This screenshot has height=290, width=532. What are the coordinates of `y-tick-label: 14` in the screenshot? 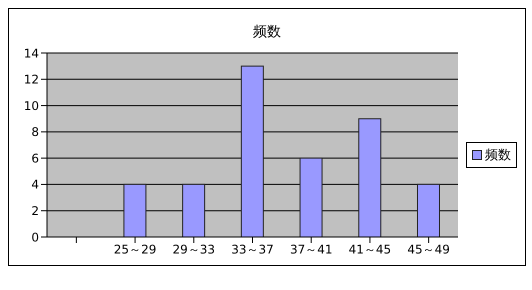 It's located at (31, 53).